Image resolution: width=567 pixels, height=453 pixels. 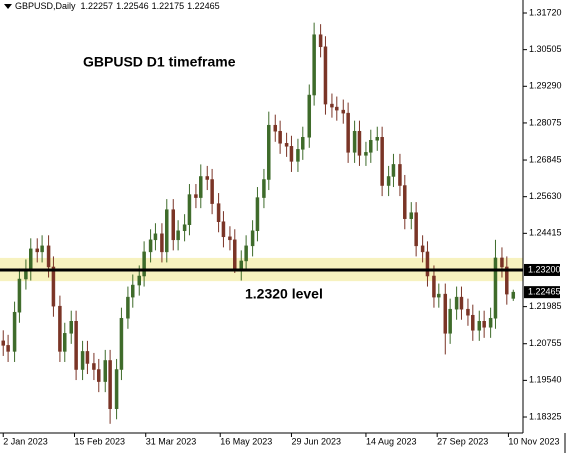 What do you see at coordinates (391, 441) in the screenshot?
I see `x-tick-label: 14 Aug 2023` at bounding box center [391, 441].